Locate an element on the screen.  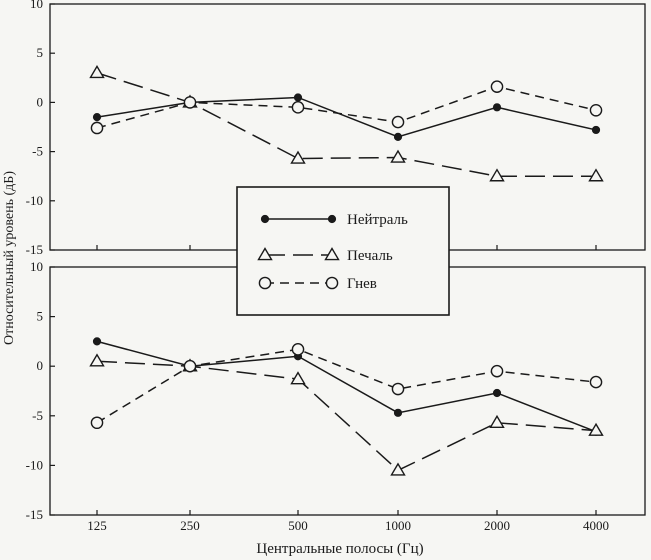
legend-box is located at coordinates (343, 251).